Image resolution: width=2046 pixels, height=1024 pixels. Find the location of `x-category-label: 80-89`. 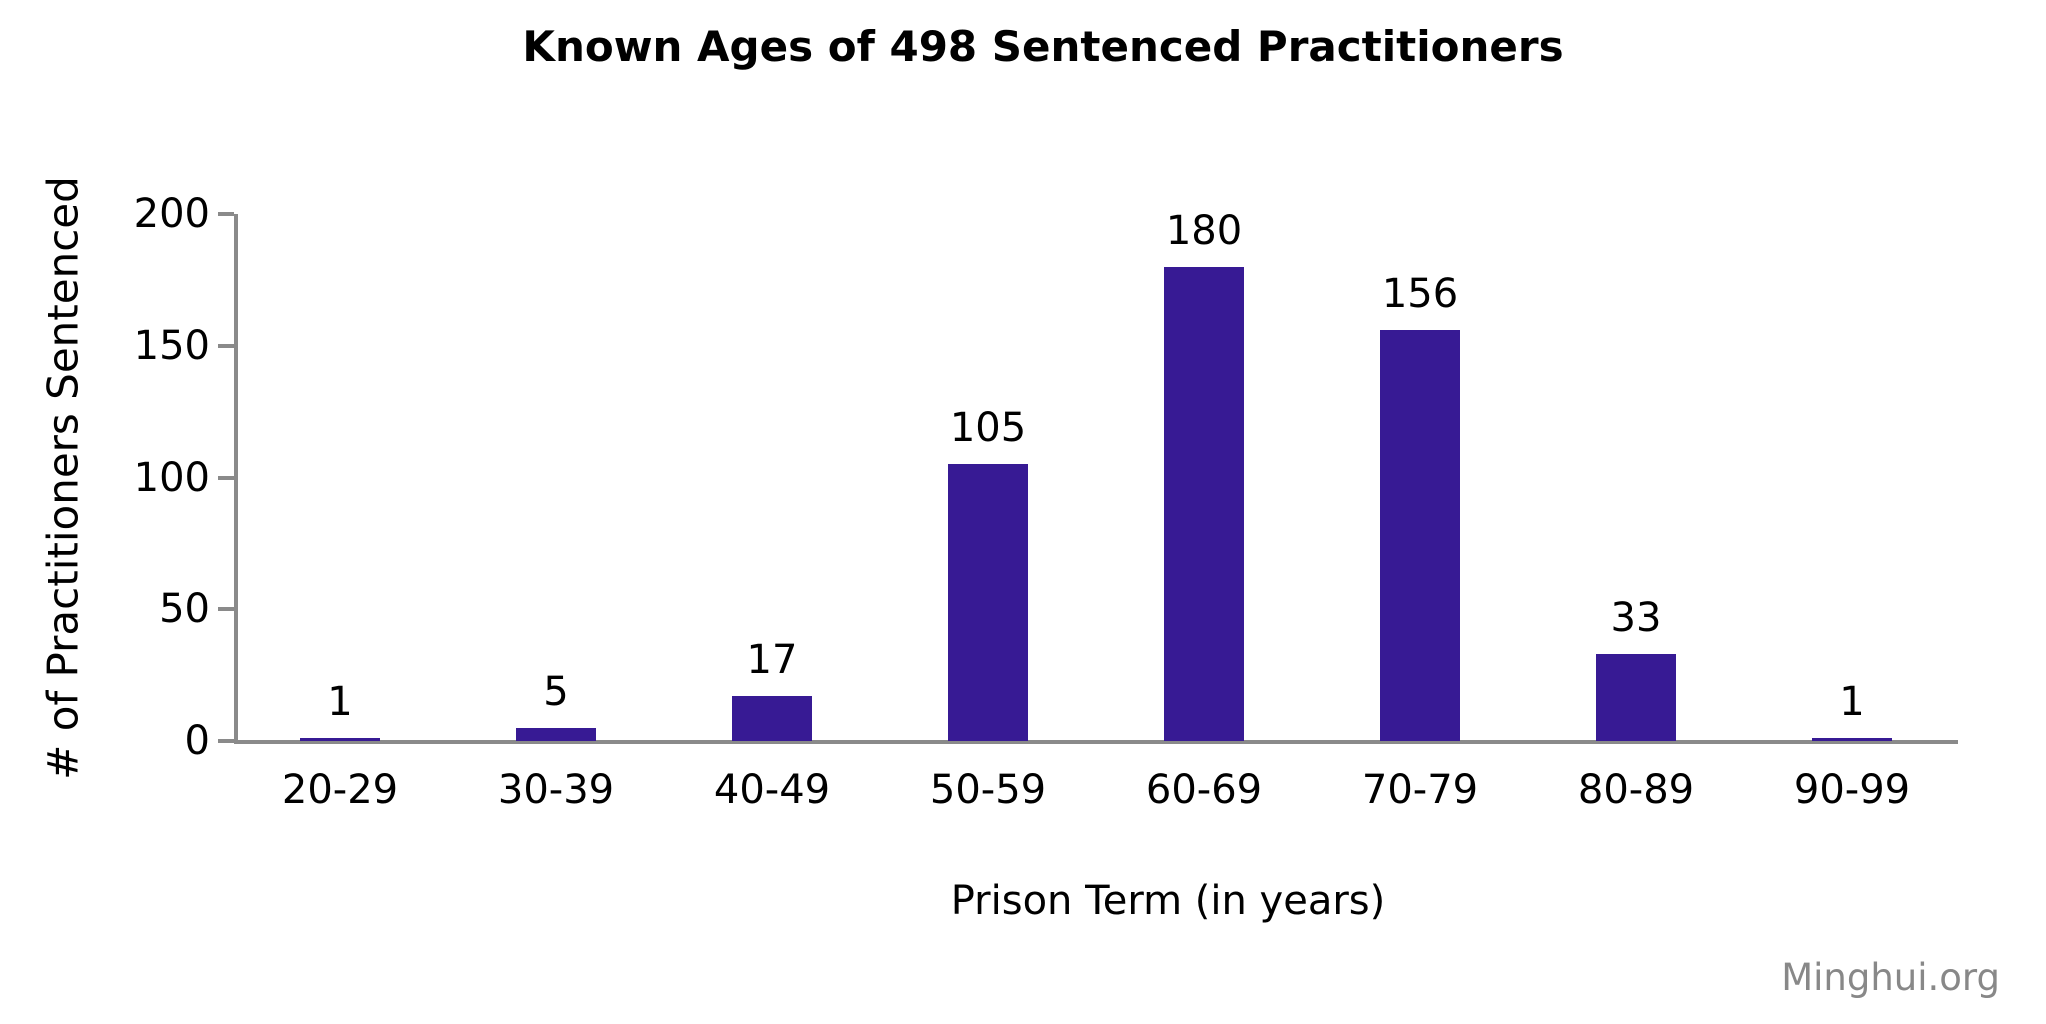

x-category-label: 80-89 is located at coordinates (1636, 790).